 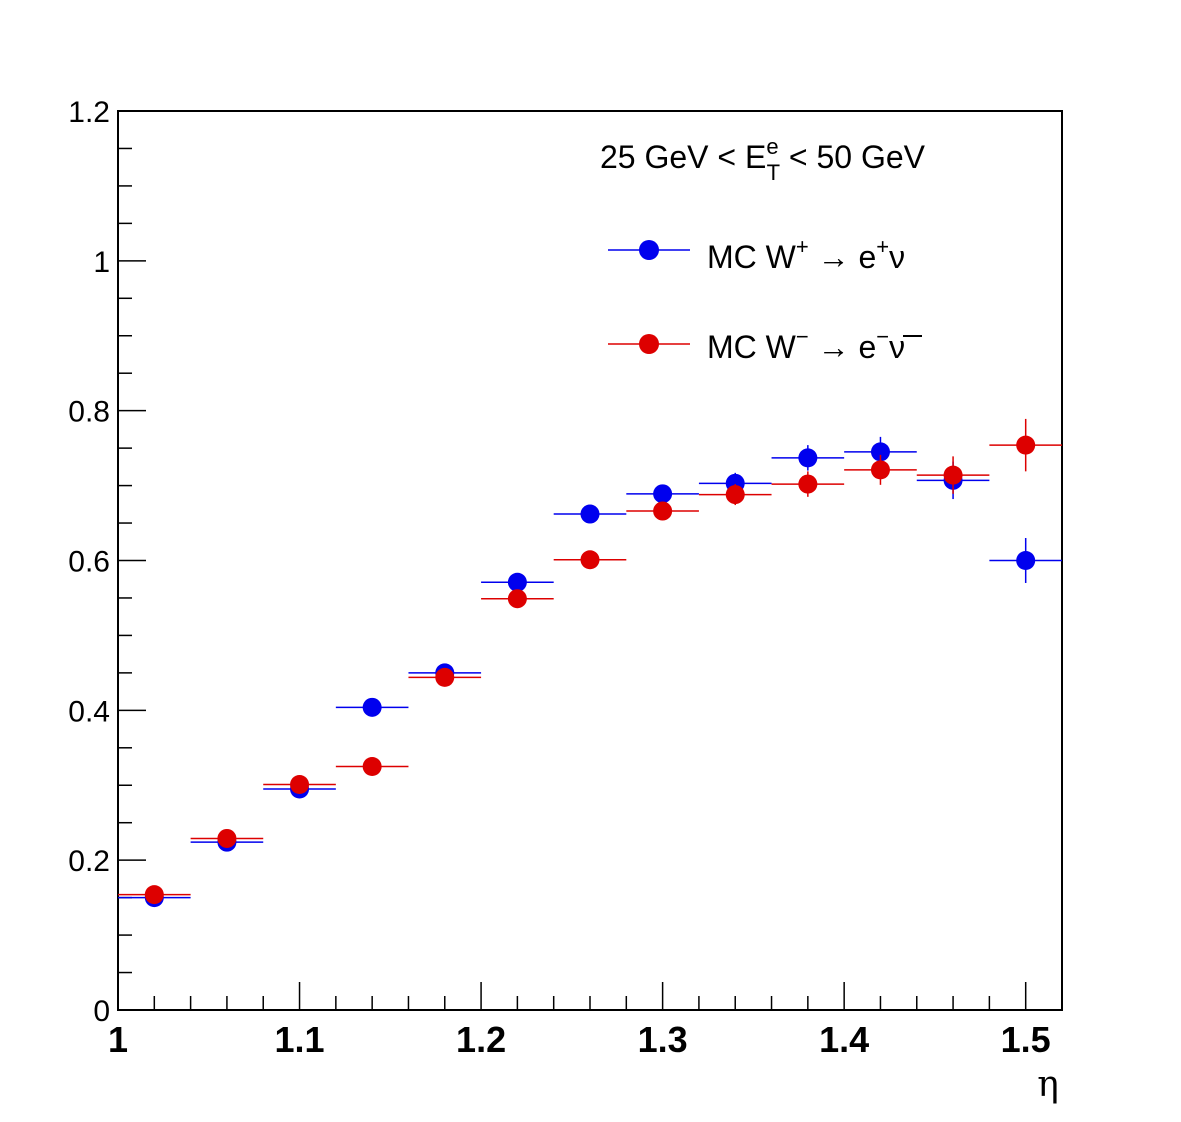 What do you see at coordinates (806, 344) in the screenshot?
I see `legend-label-w-minus: MC W− → e−ν` at bounding box center [806, 344].